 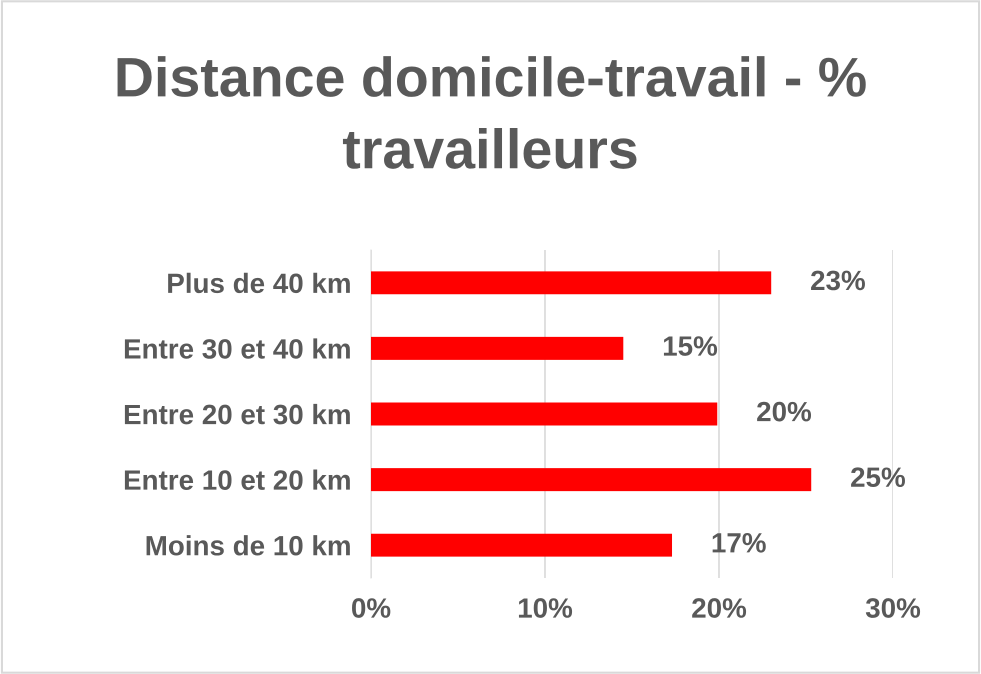 I want to click on data-label: 17%, so click(x=739, y=543).